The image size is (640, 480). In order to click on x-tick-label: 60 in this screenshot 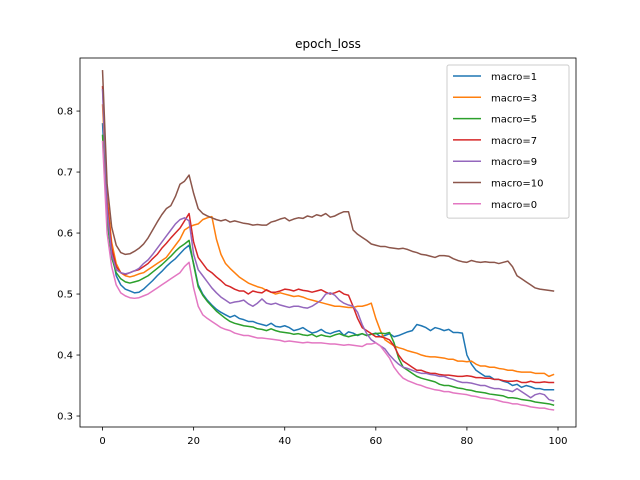, I will do `click(375, 441)`.